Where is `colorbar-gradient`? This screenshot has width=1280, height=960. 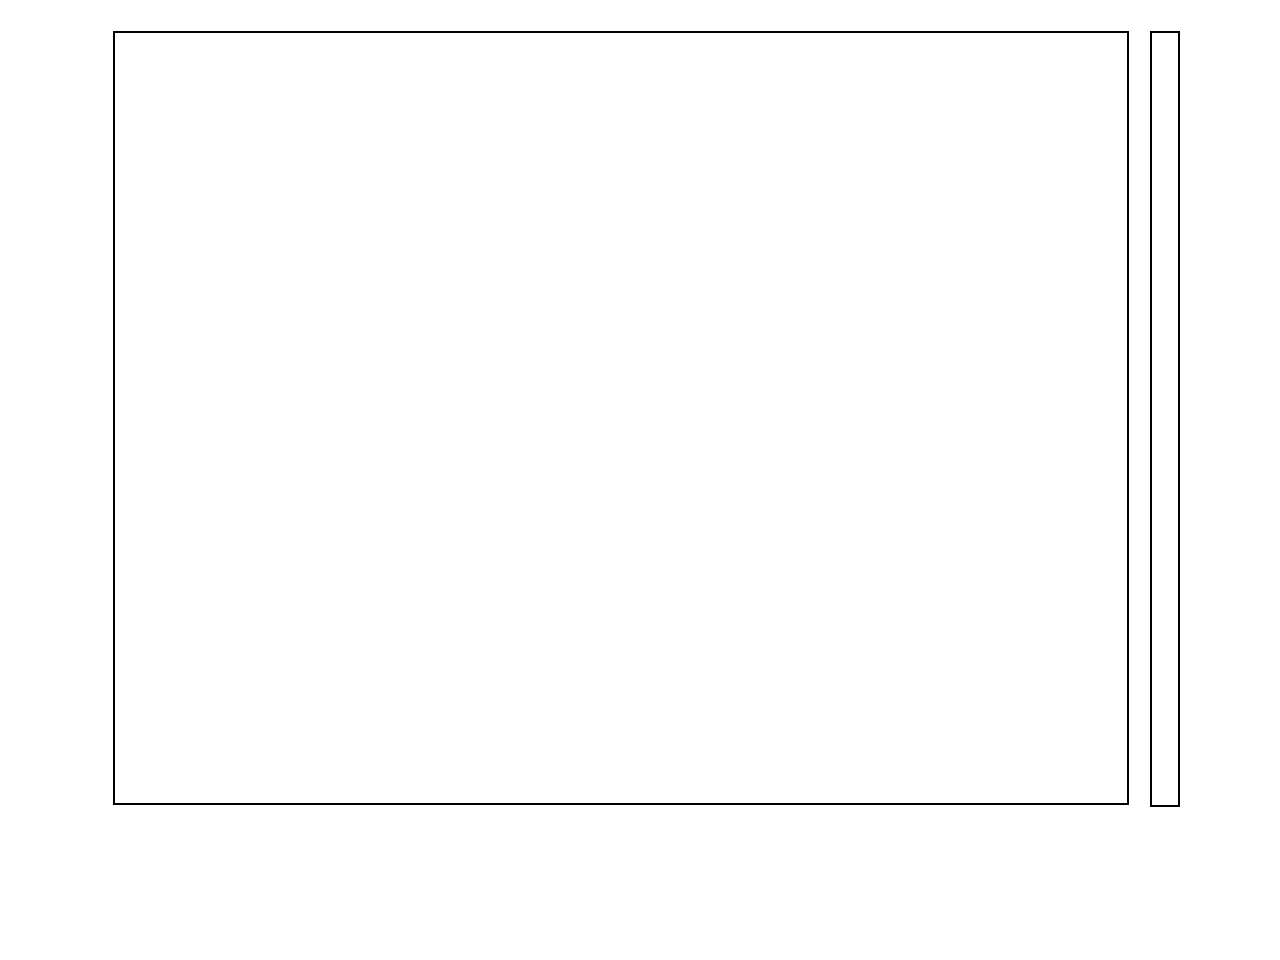
colorbar-gradient is located at coordinates (1165, 419).